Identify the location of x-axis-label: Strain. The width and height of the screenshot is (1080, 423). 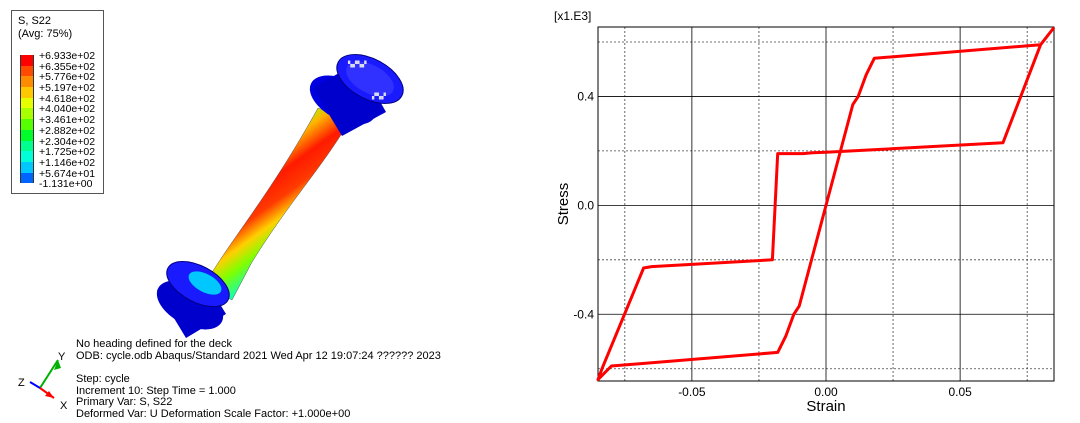
(825, 406).